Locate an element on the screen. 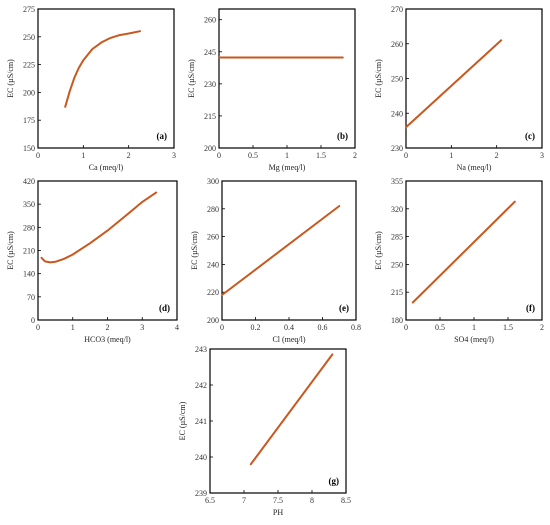 The height and width of the screenshot is (525, 550). y-tick-label: 239 is located at coordinates (201, 493).